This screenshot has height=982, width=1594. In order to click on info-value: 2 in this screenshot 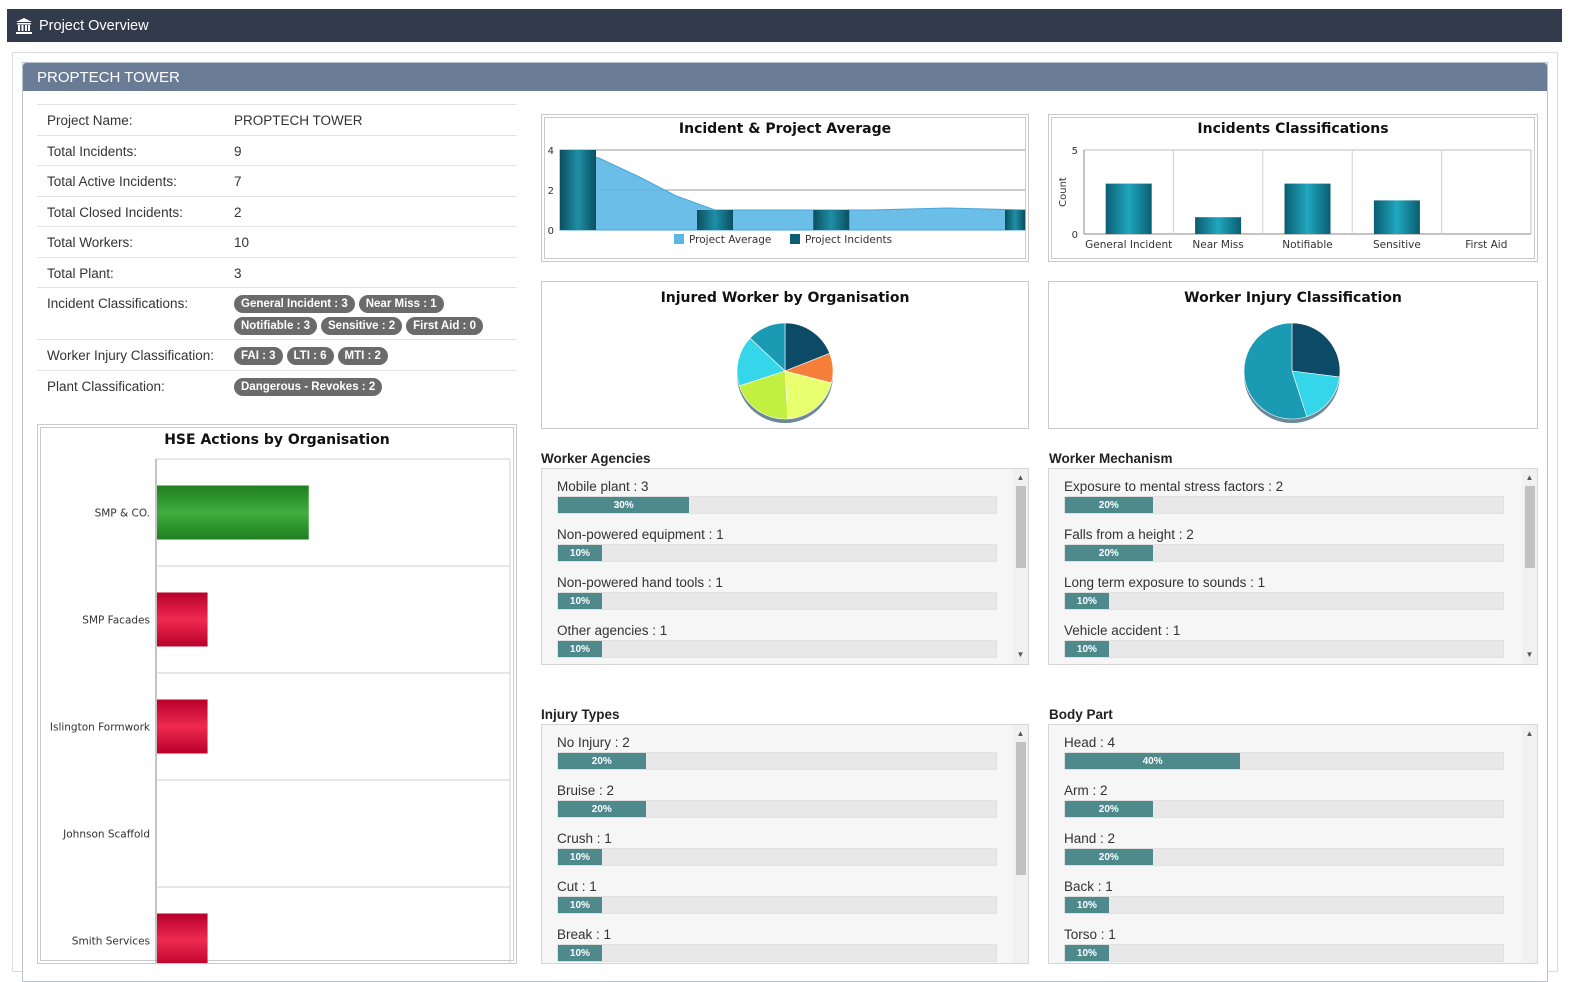, I will do `click(238, 212)`.